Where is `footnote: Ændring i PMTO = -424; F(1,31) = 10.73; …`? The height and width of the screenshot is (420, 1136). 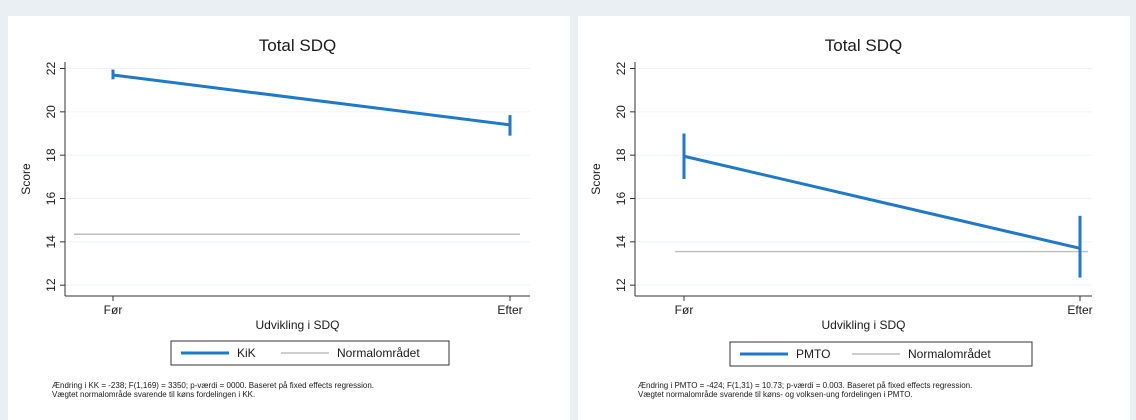
footnote: Ændring i PMTO = -424; F(1,31) = 10.73; … is located at coordinates (805, 385).